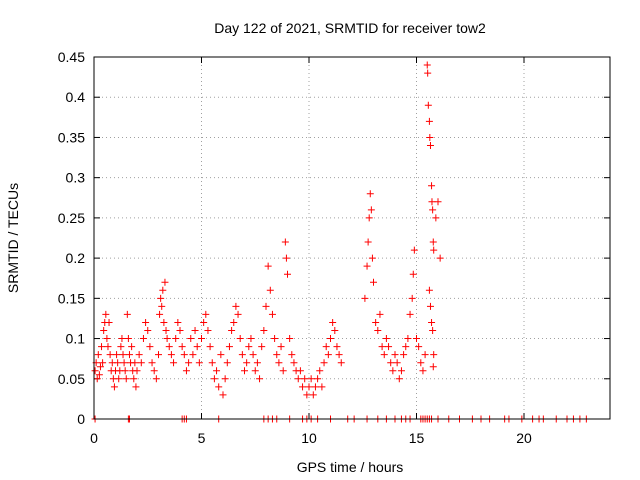 The image size is (640, 480). What do you see at coordinates (71, 218) in the screenshot?
I see `y-tick-label: 0.25` at bounding box center [71, 218].